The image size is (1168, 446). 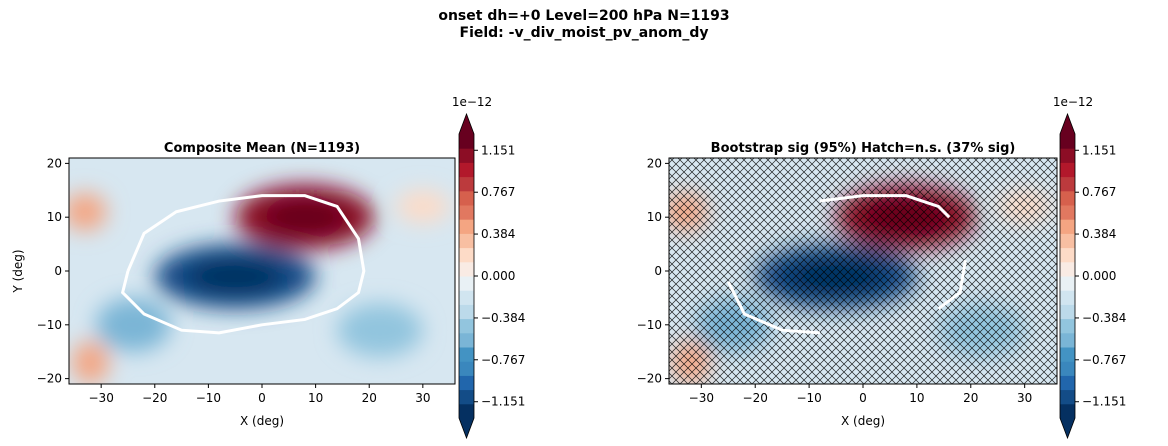 I want to click on figure-title-line2: Field: -v_div_moist_pv_anom_dy, so click(x=584, y=33).